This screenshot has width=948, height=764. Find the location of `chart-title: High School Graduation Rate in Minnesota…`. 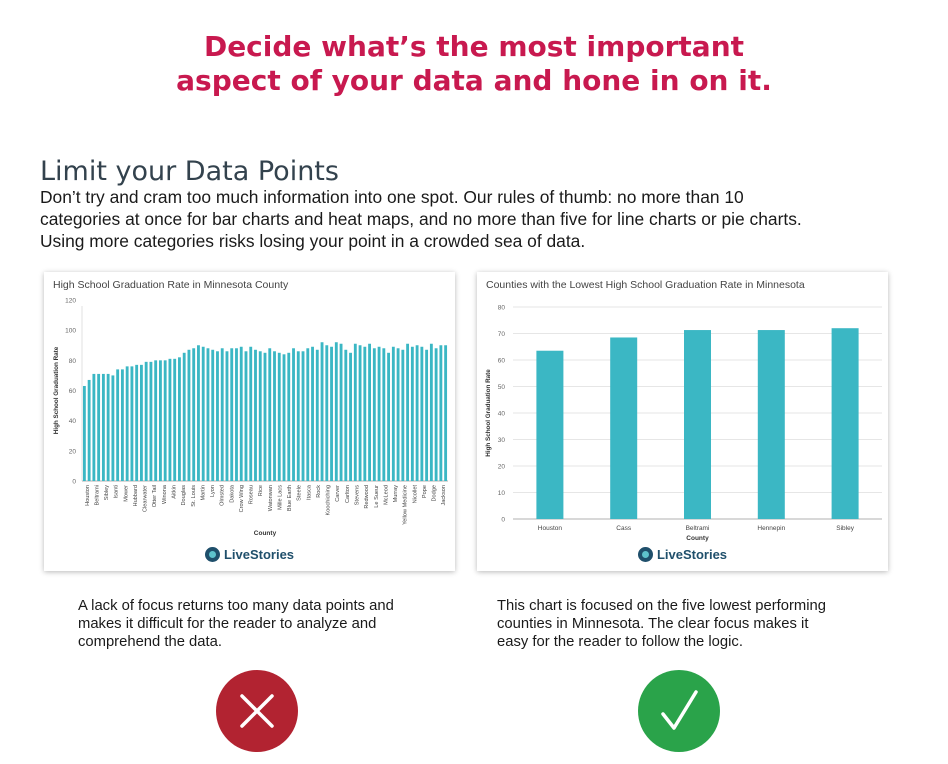

chart-title: High School Graduation Rate in Minnesota… is located at coordinates (171, 285).